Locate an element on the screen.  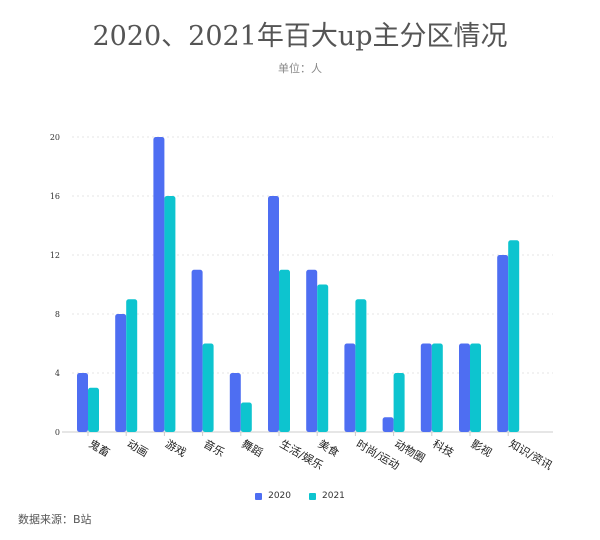
x-tick-label: 音乐 is located at coordinates (214, 447).